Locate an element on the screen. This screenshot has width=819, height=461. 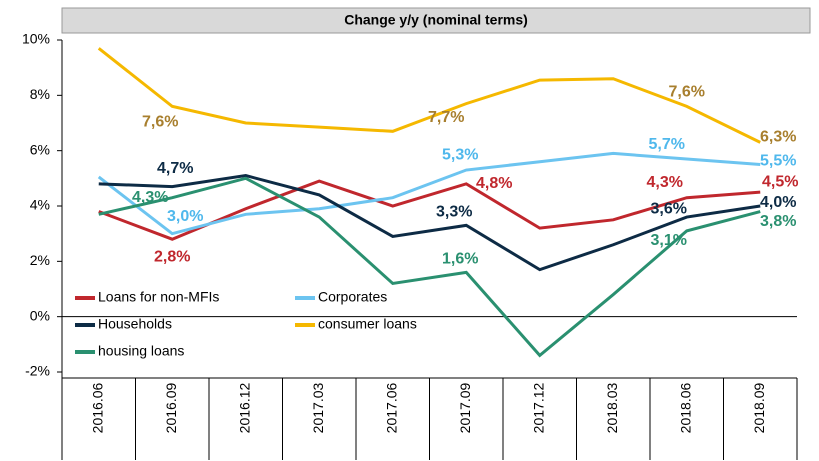
x-tick-label: 2017.09 is located at coordinates (465, 407).